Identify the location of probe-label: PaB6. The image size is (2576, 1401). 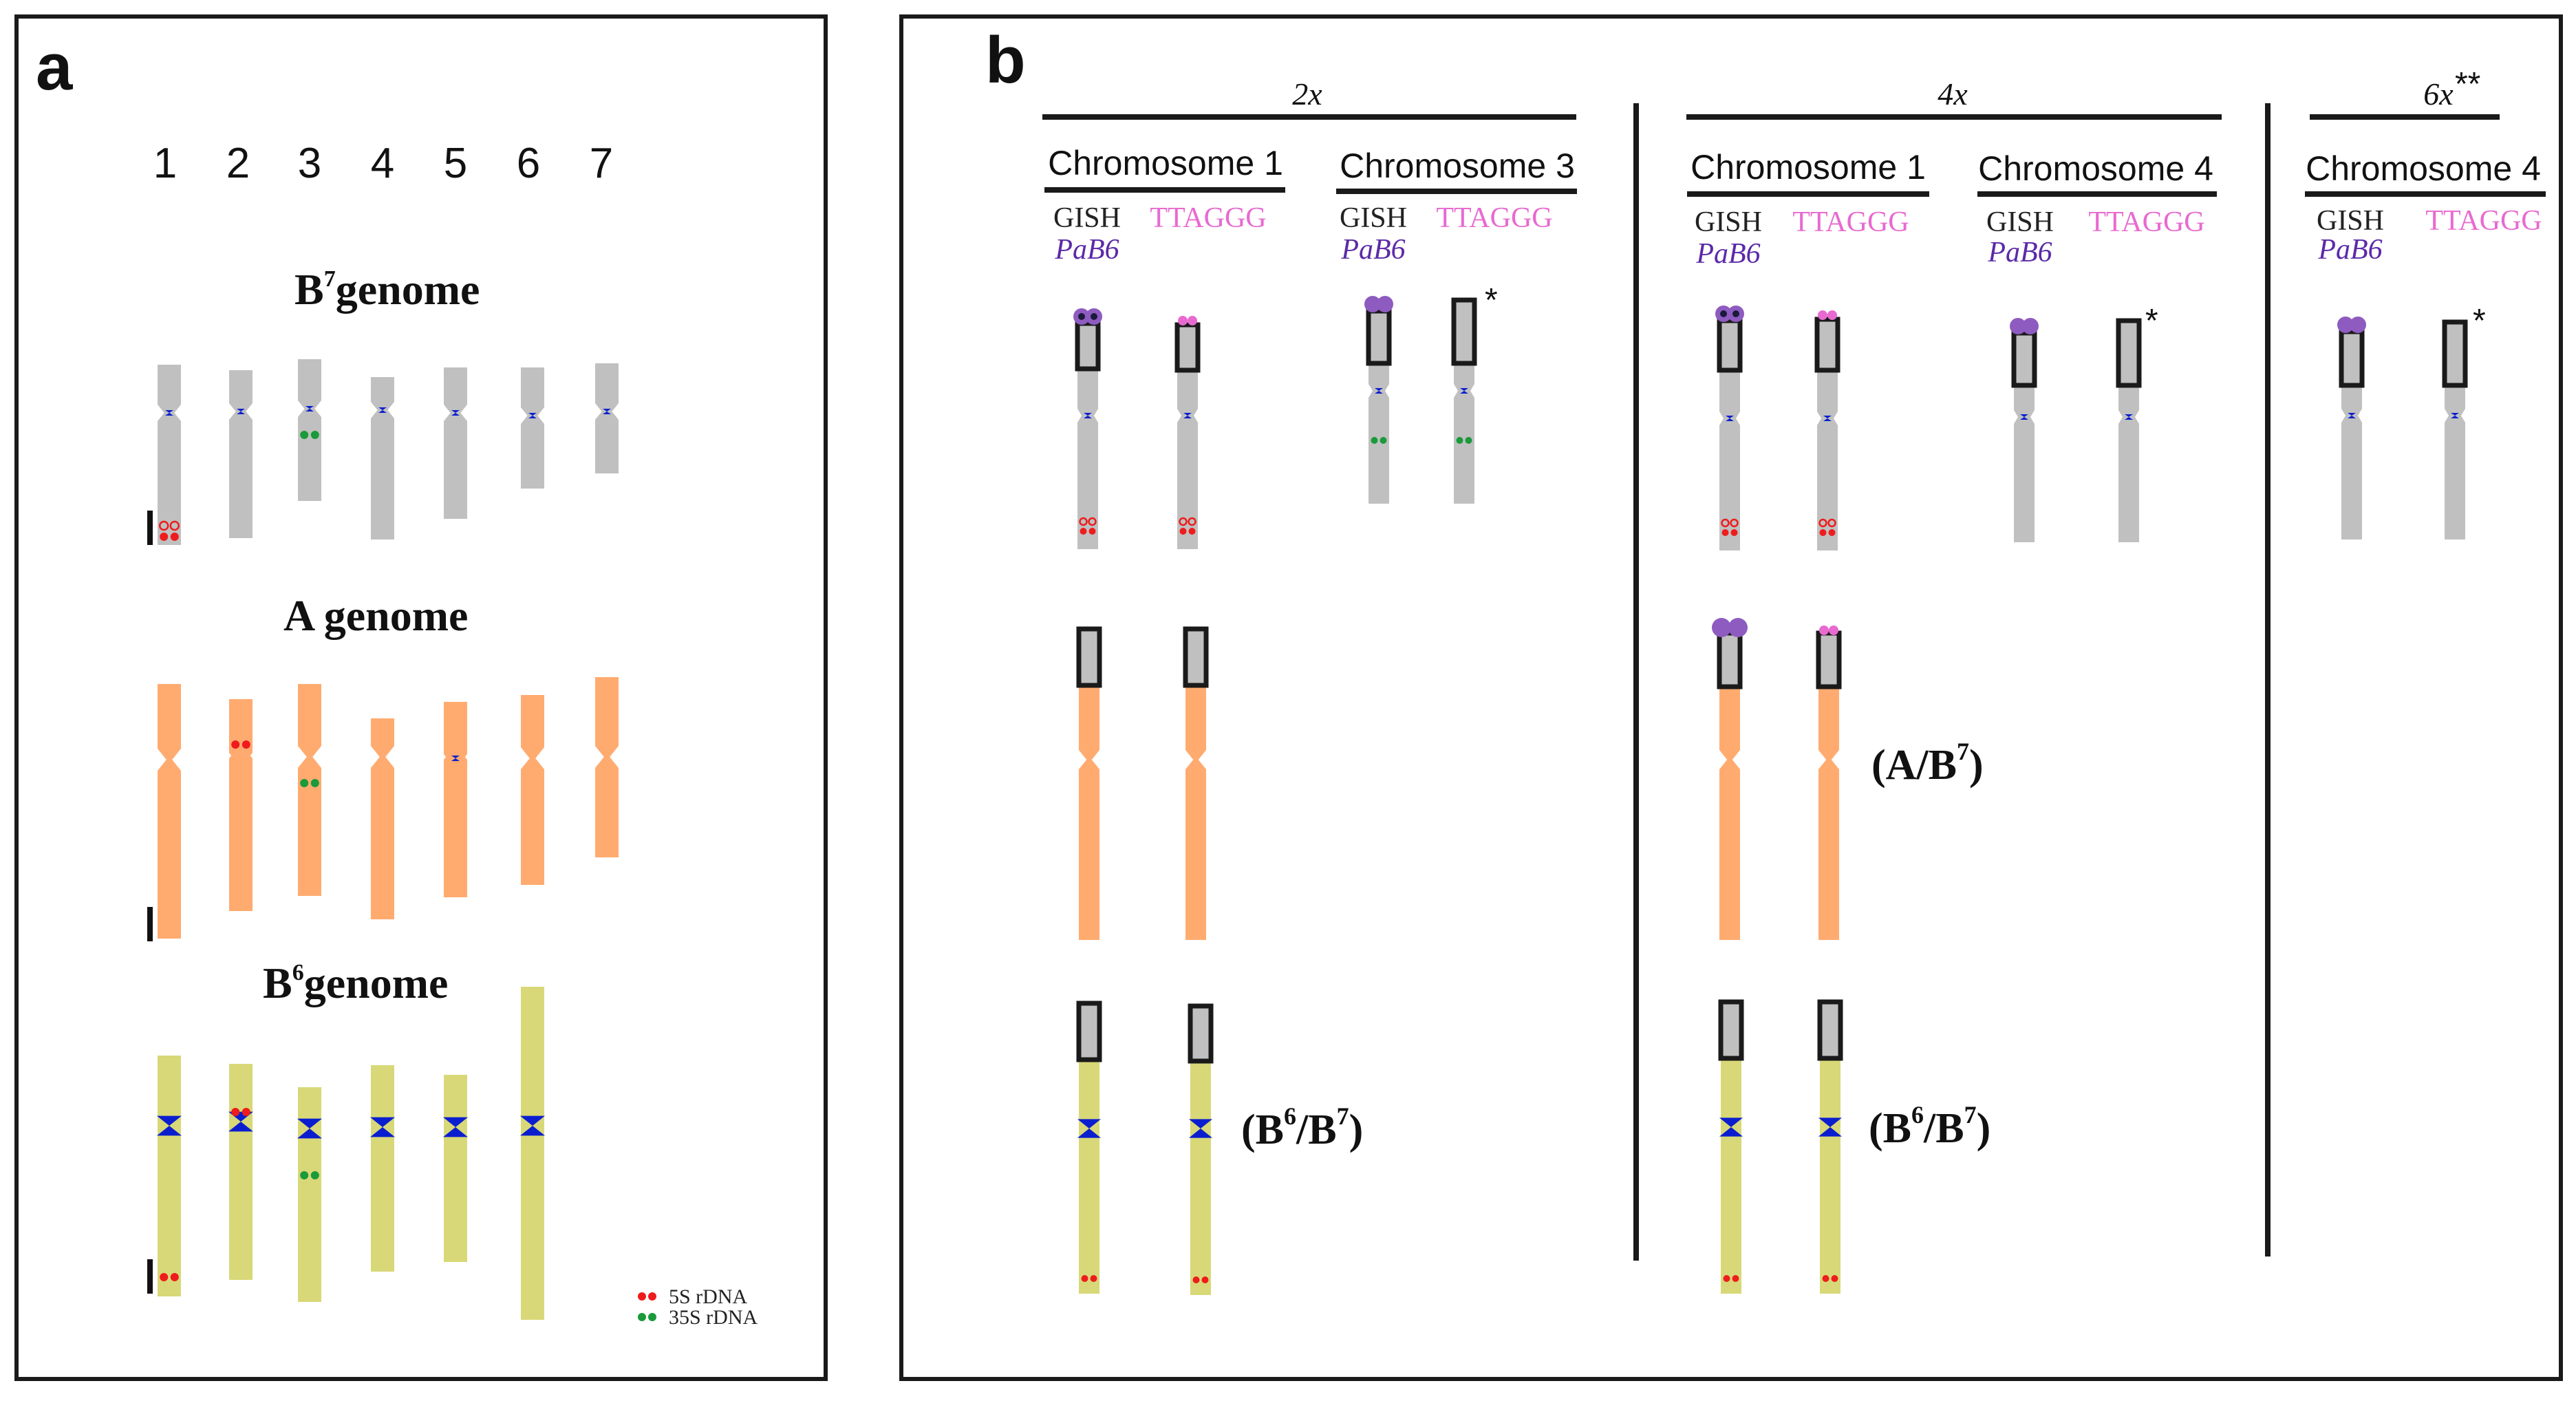
(1372, 250).